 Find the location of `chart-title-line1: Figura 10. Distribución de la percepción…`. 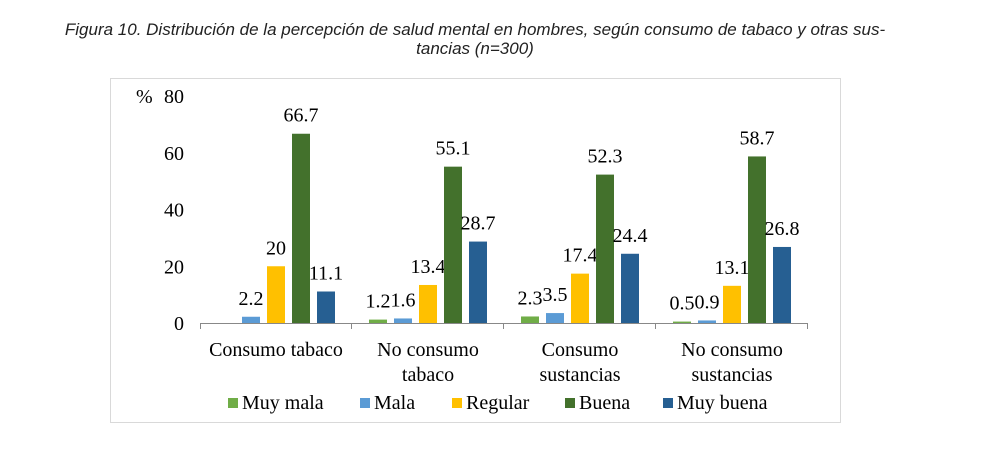

chart-title-line1: Figura 10. Distribución de la percepción… is located at coordinates (475, 29).